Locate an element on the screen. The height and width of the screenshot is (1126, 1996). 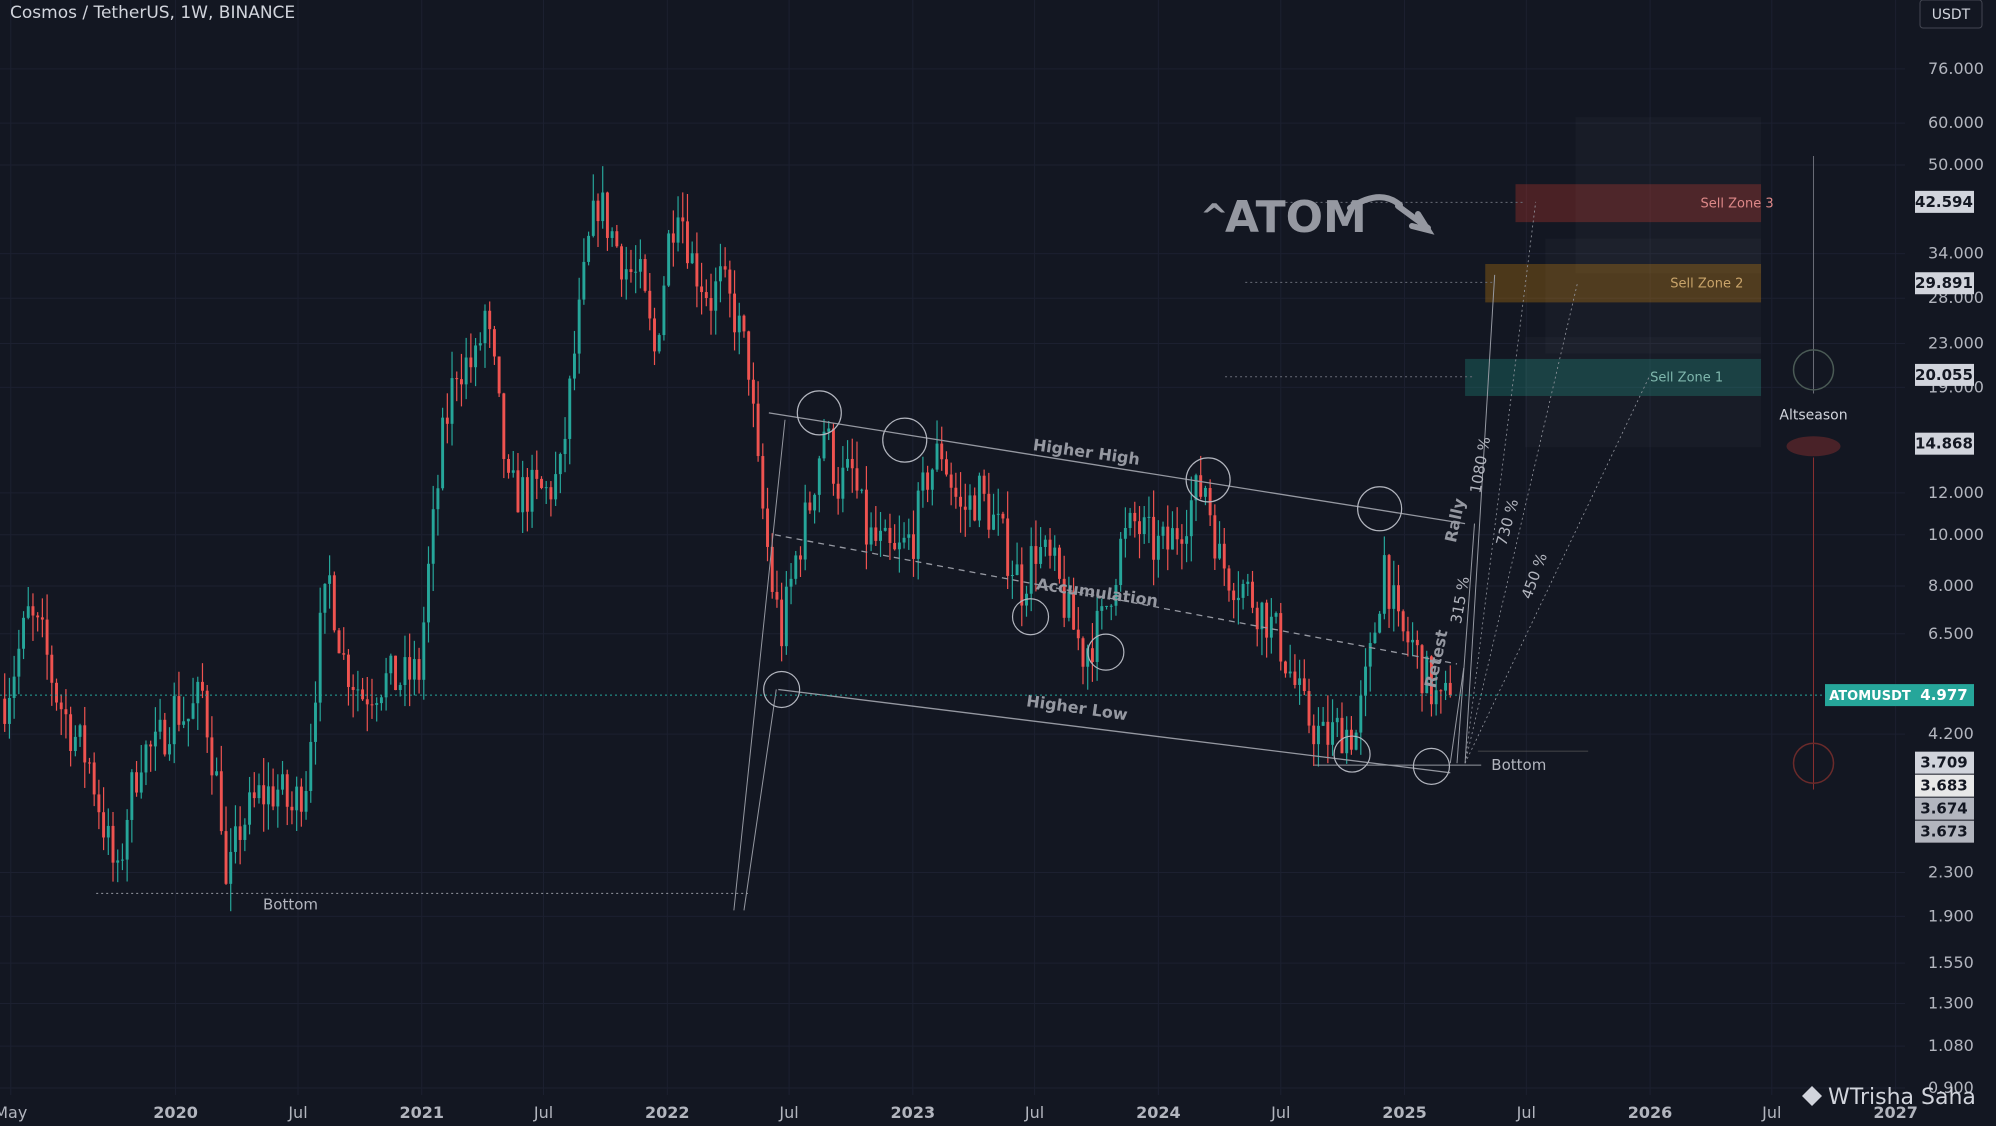
y-tick-label: 60.000 is located at coordinates (1956, 122).